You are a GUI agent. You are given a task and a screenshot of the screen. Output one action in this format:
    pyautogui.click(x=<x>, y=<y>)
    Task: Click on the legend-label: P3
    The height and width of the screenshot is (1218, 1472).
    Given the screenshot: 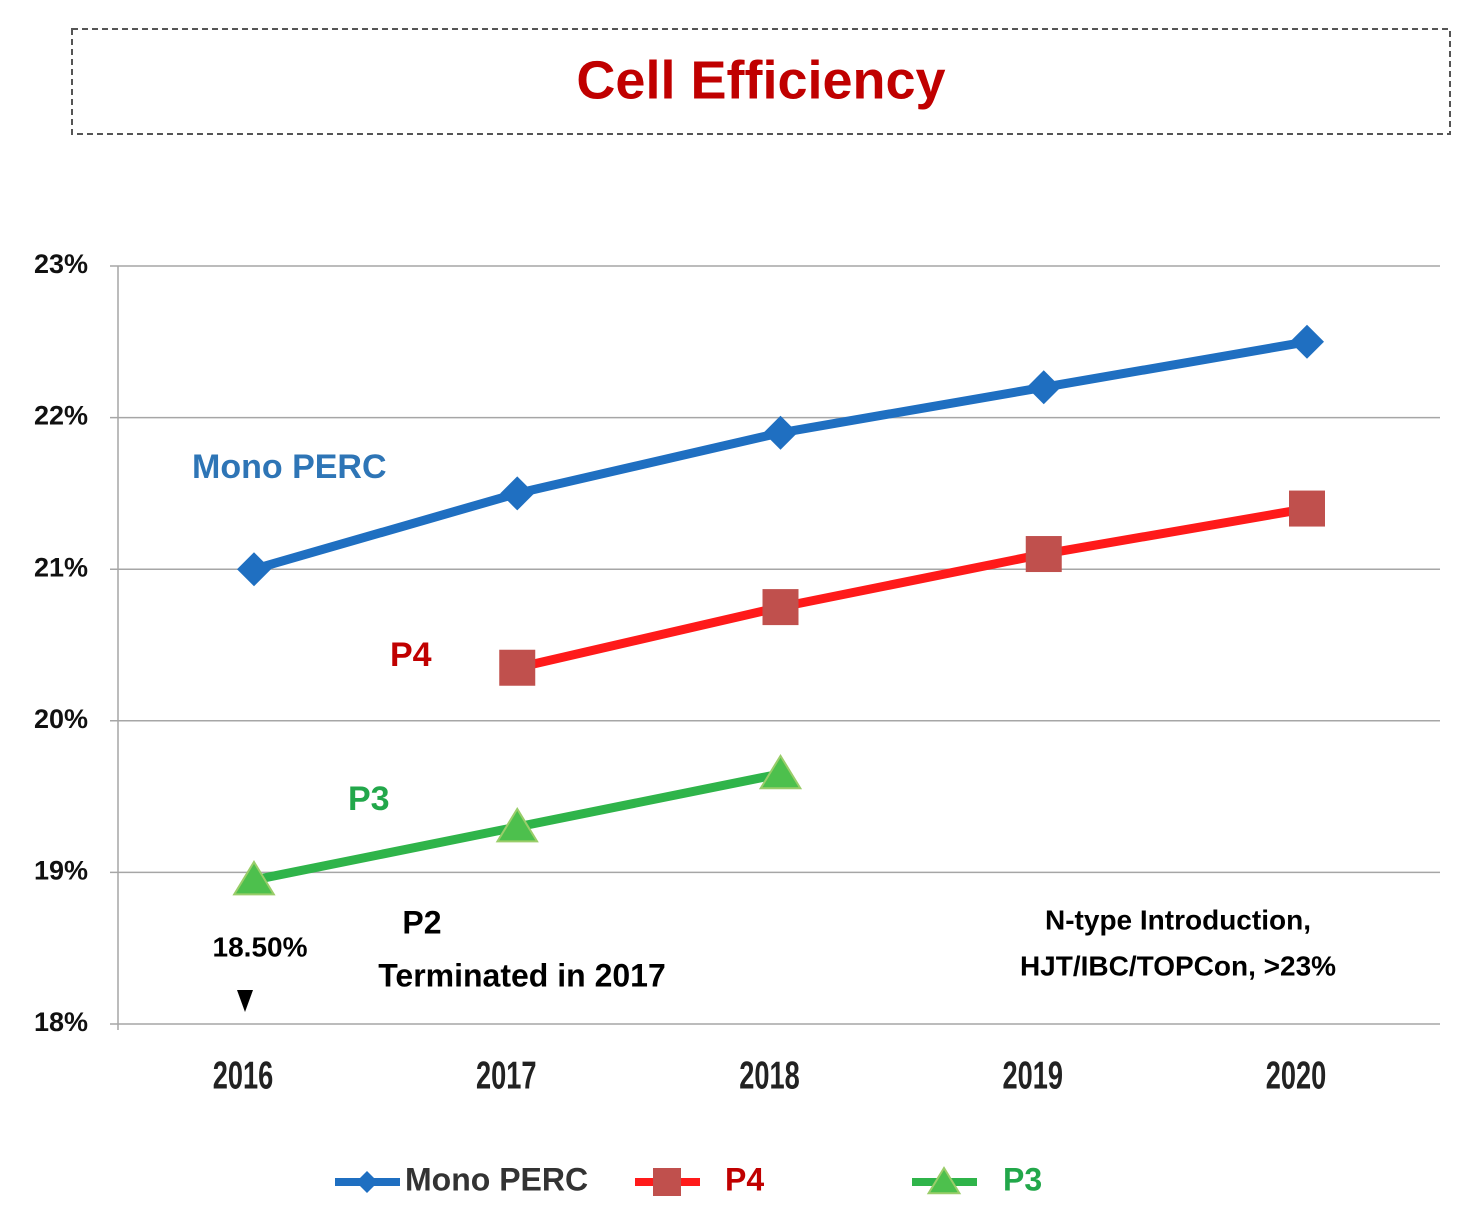 What is the action you would take?
    pyautogui.click(x=1022, y=1179)
    